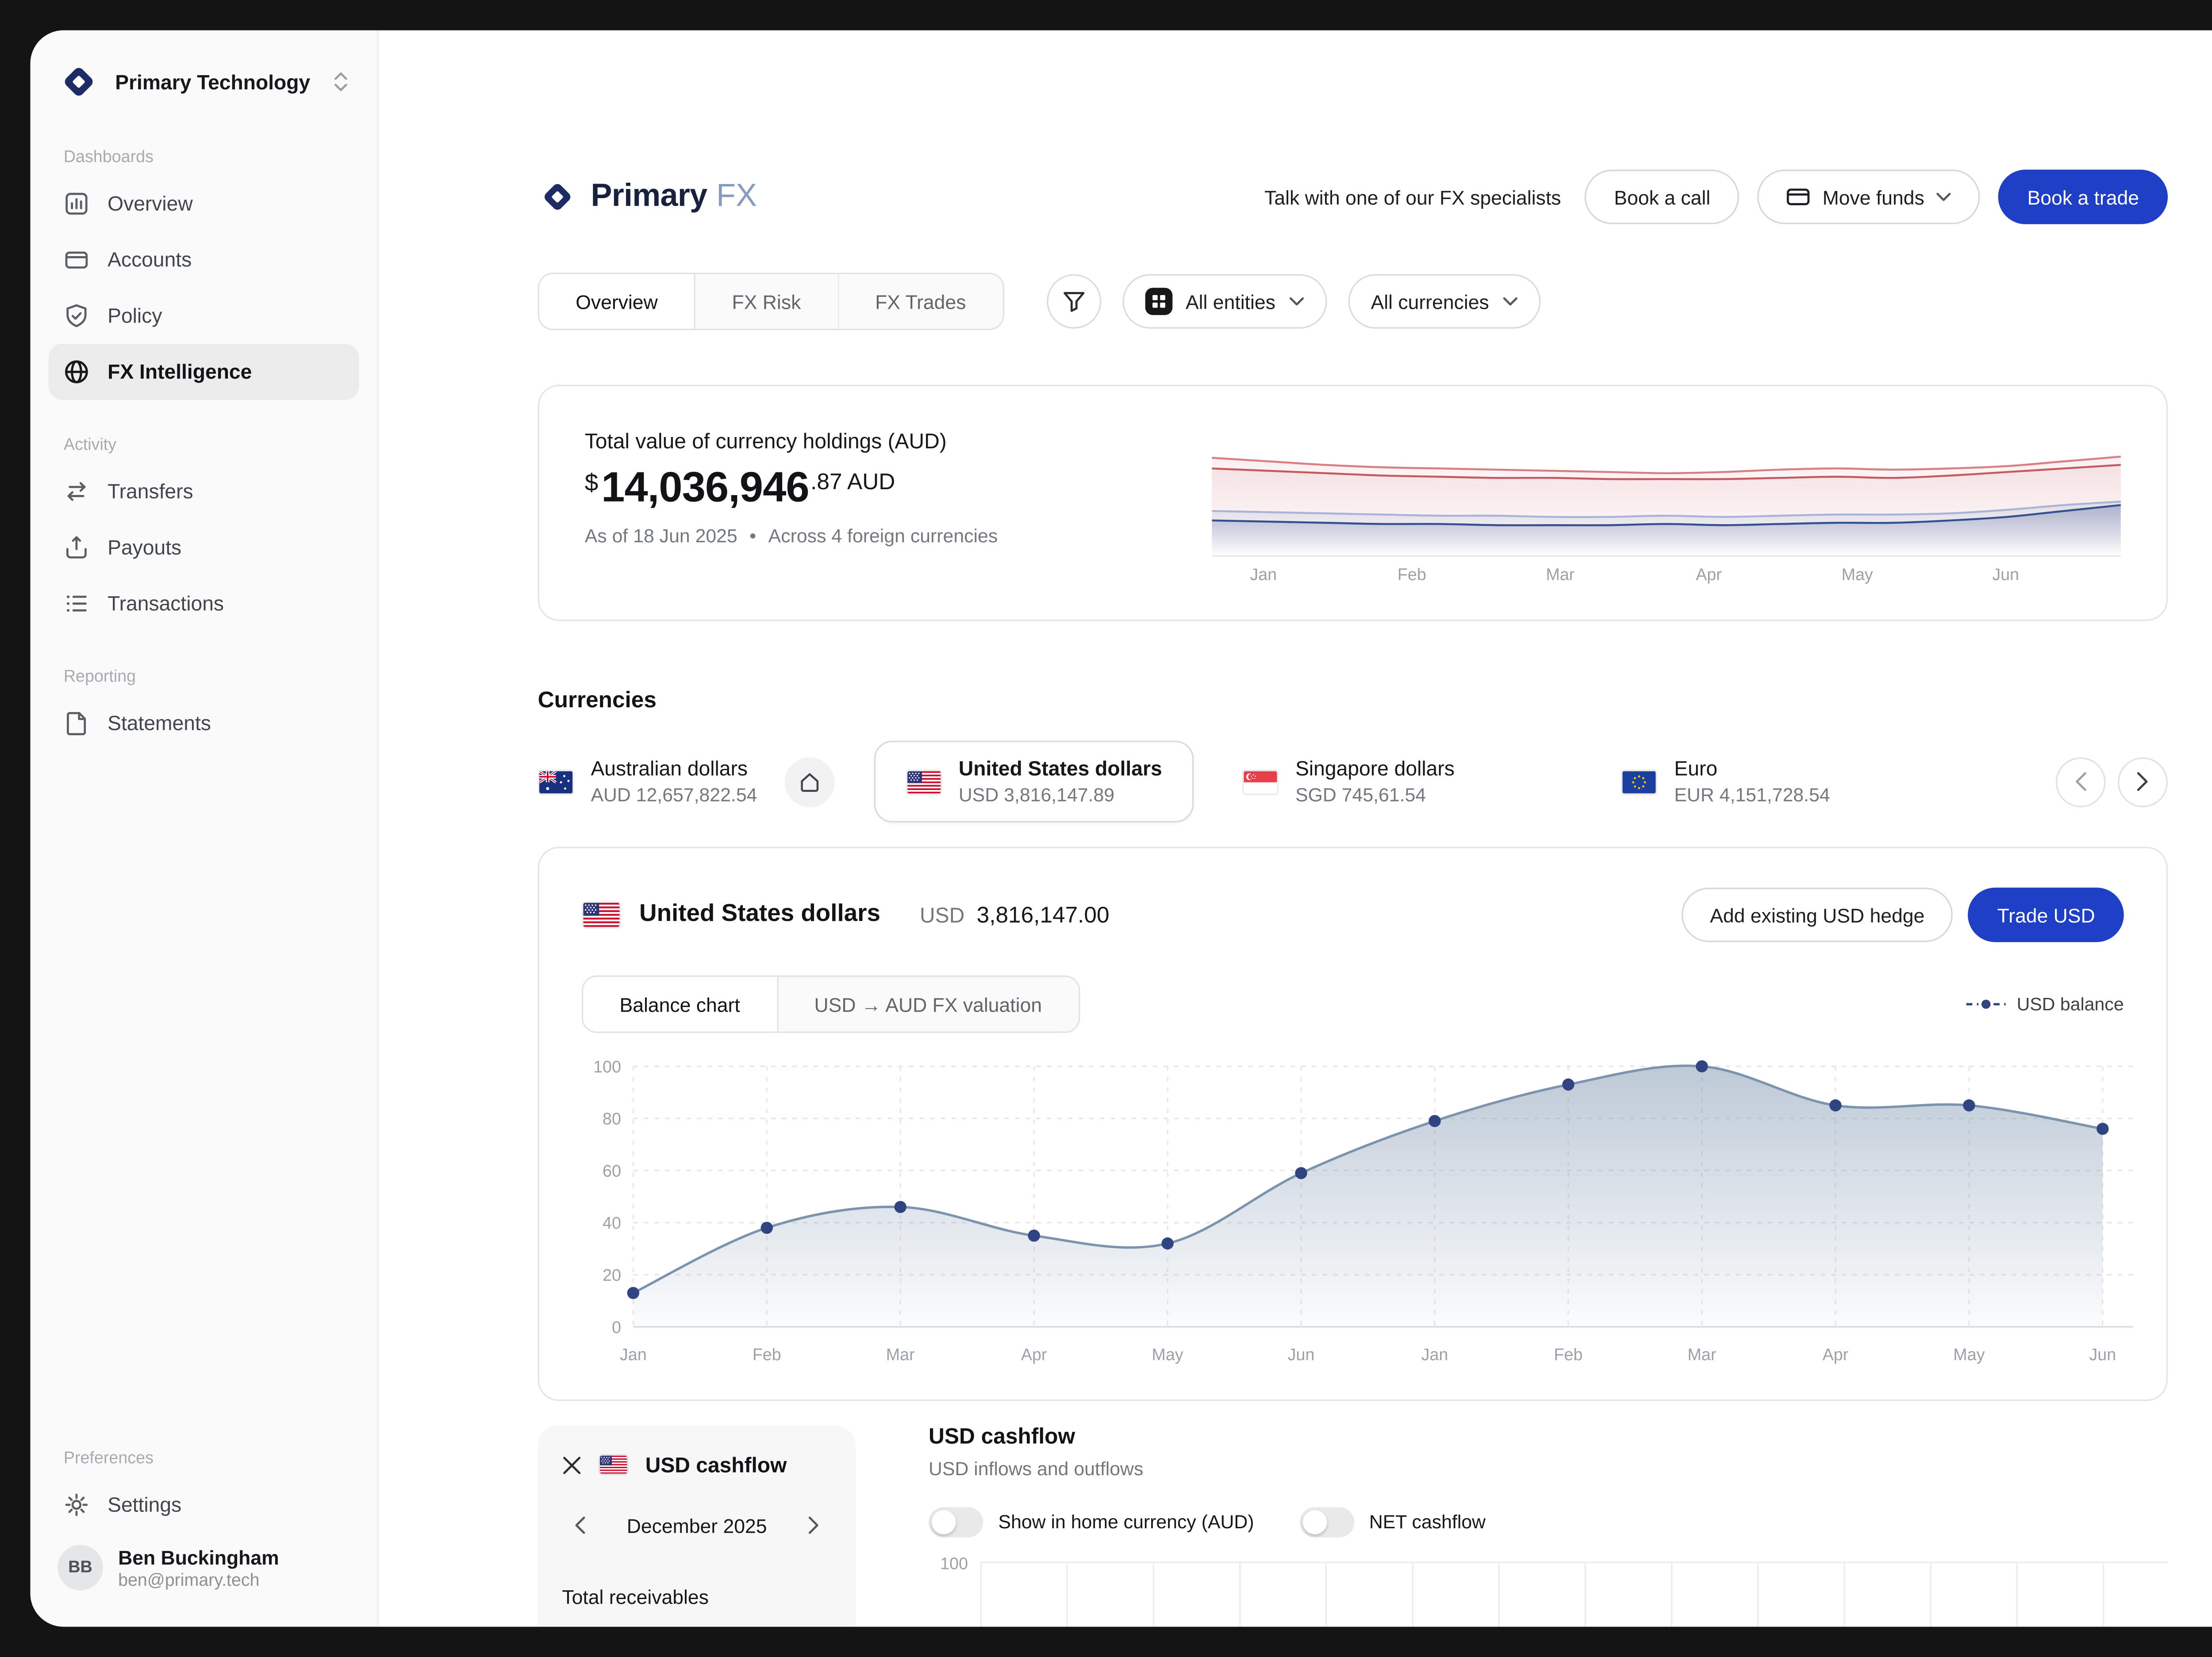  I want to click on total-receivables-label: Total receivables, so click(635, 1598).